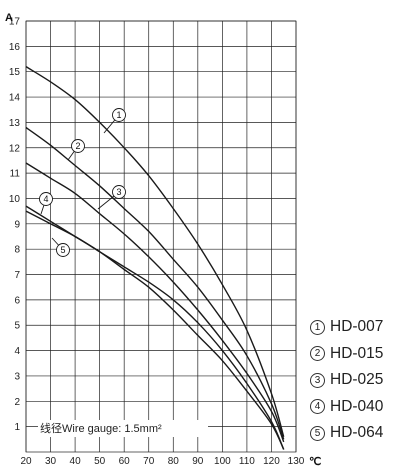 The height and width of the screenshot is (468, 407). Describe the element at coordinates (15, 199) in the screenshot. I see `y-tick-label: 10` at that location.